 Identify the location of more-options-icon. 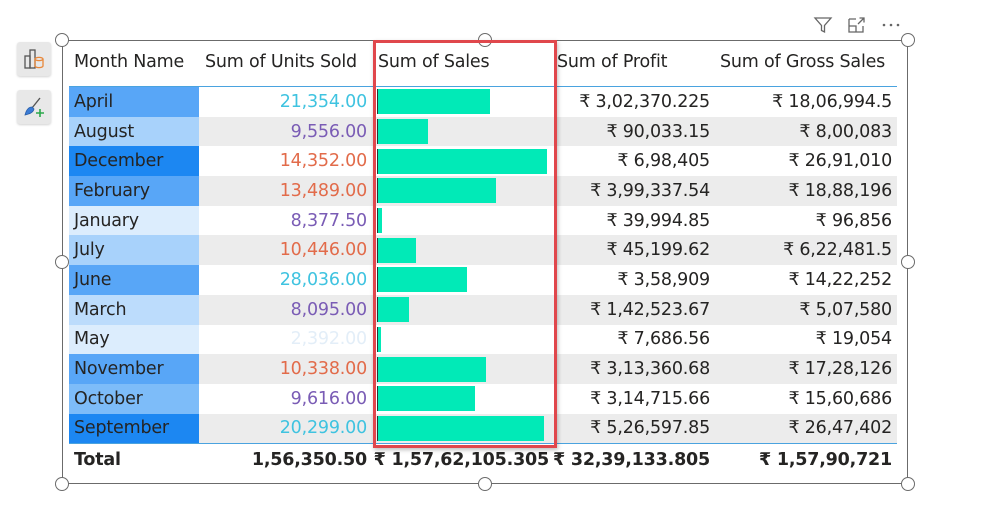
(891, 25).